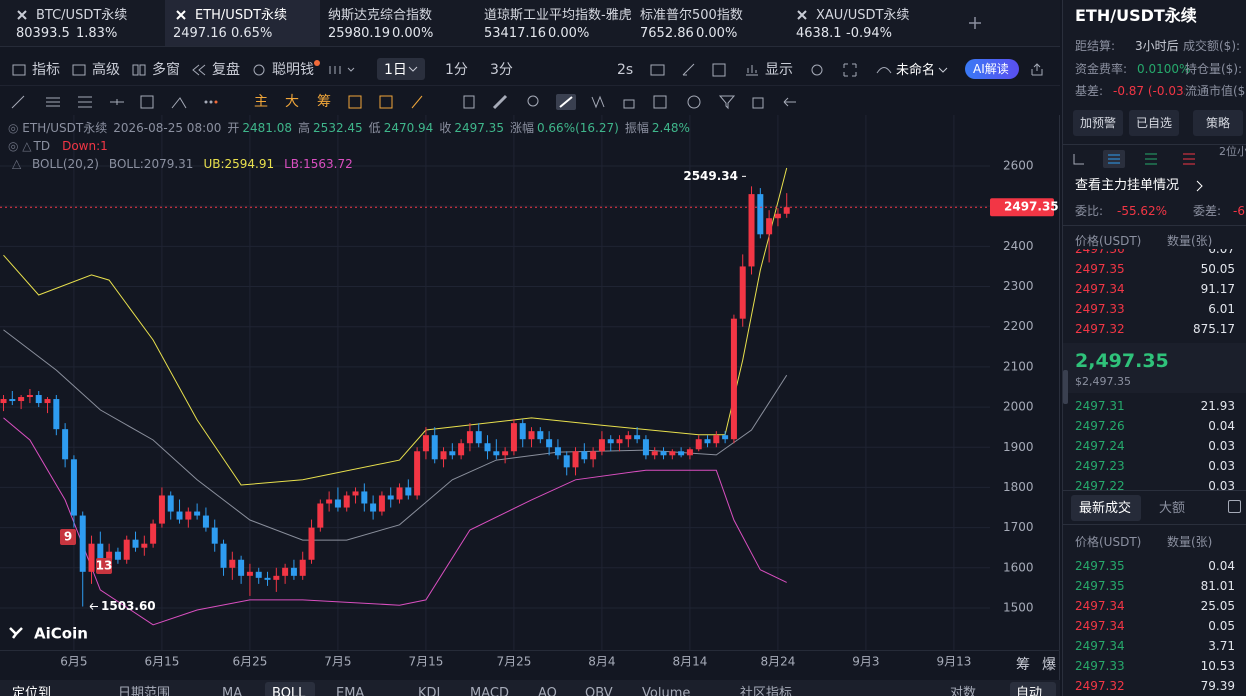  What do you see at coordinates (666, 691) in the screenshot?
I see `bottom-item: Volume` at bounding box center [666, 691].